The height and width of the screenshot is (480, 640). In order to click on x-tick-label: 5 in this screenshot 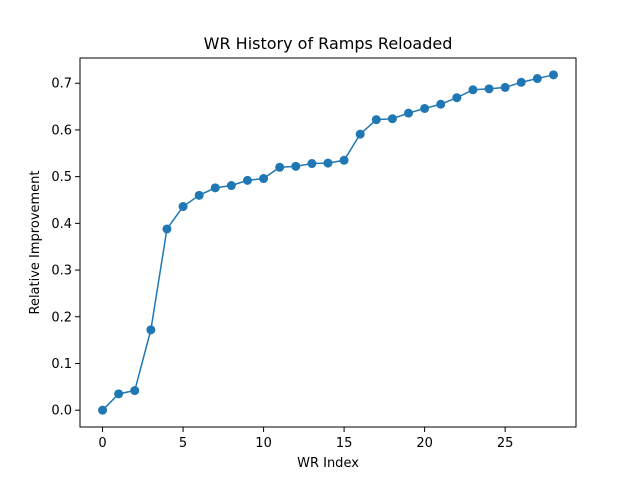, I will do `click(183, 443)`.